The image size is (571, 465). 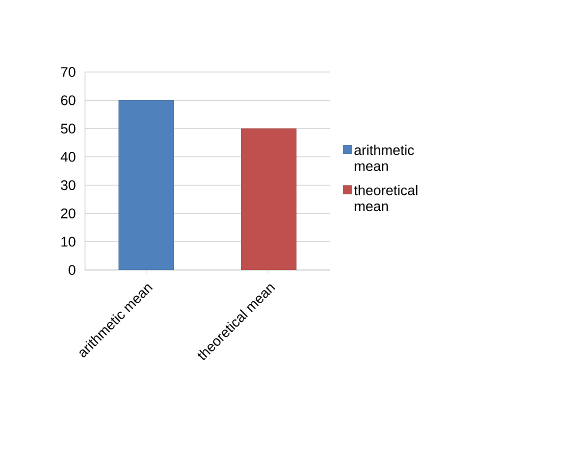 What do you see at coordinates (68, 213) in the screenshot?
I see `y-tick-label: 20` at bounding box center [68, 213].